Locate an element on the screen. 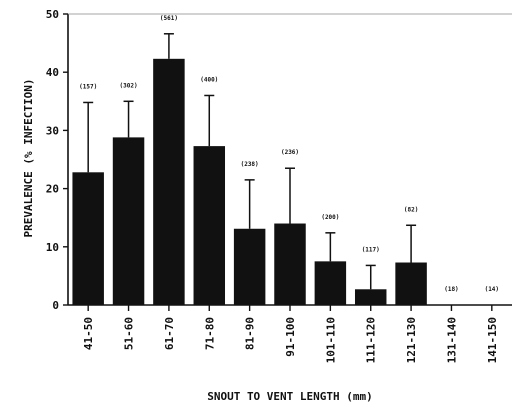  x-tick-label: 91-100 is located at coordinates (290, 337).